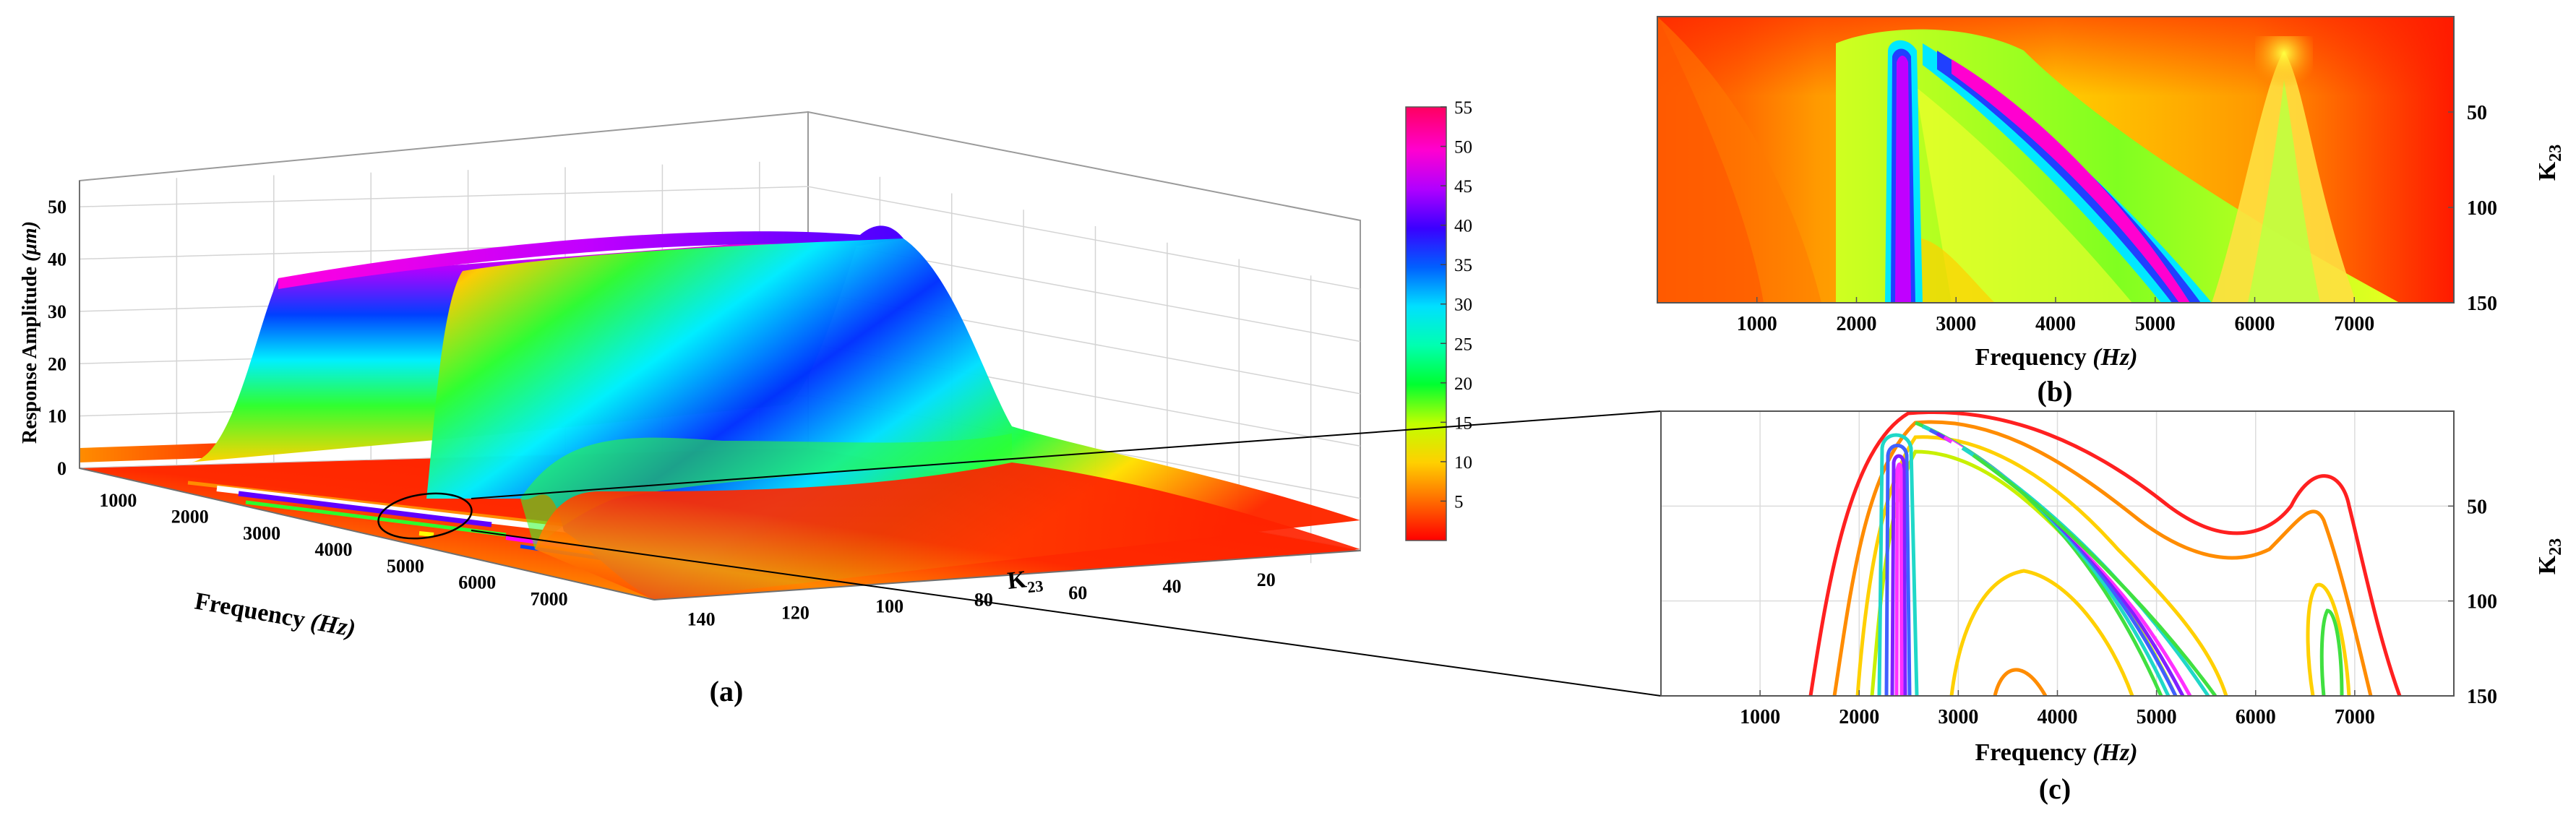 The image size is (2576, 818). Describe the element at coordinates (984, 600) in the screenshot. I see `k23-tick-label: 80` at that location.